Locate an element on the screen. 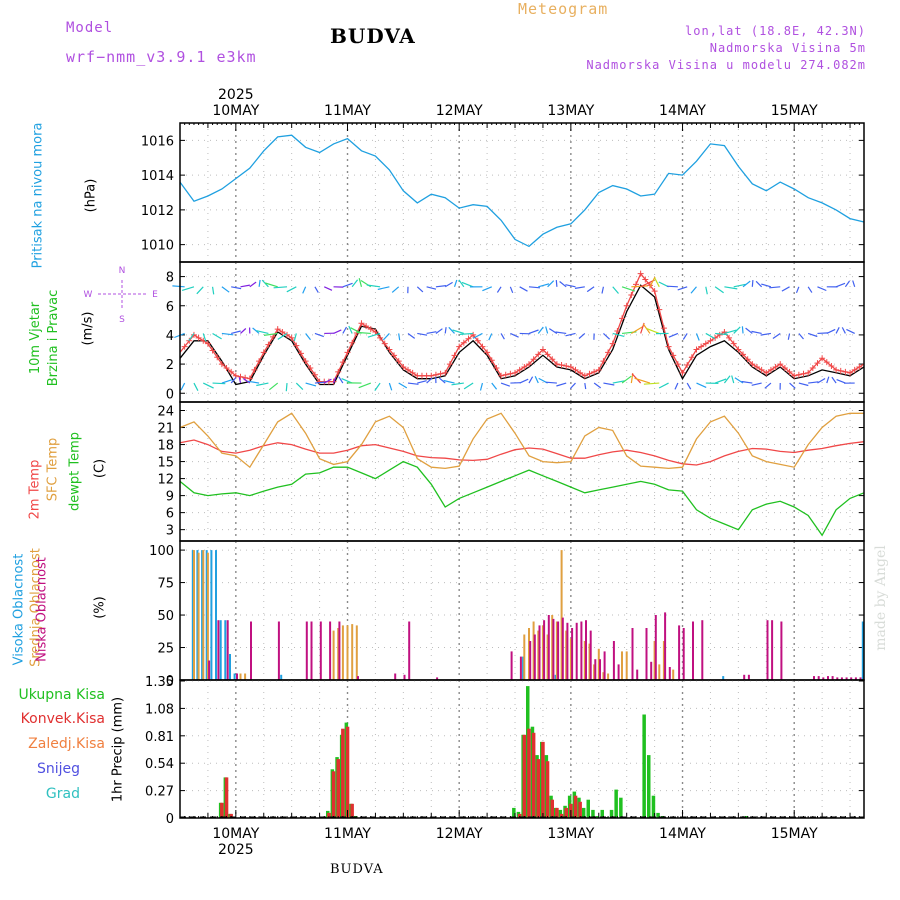 The image size is (900, 900). y-tick-label: 2 is located at coordinates (170, 365).